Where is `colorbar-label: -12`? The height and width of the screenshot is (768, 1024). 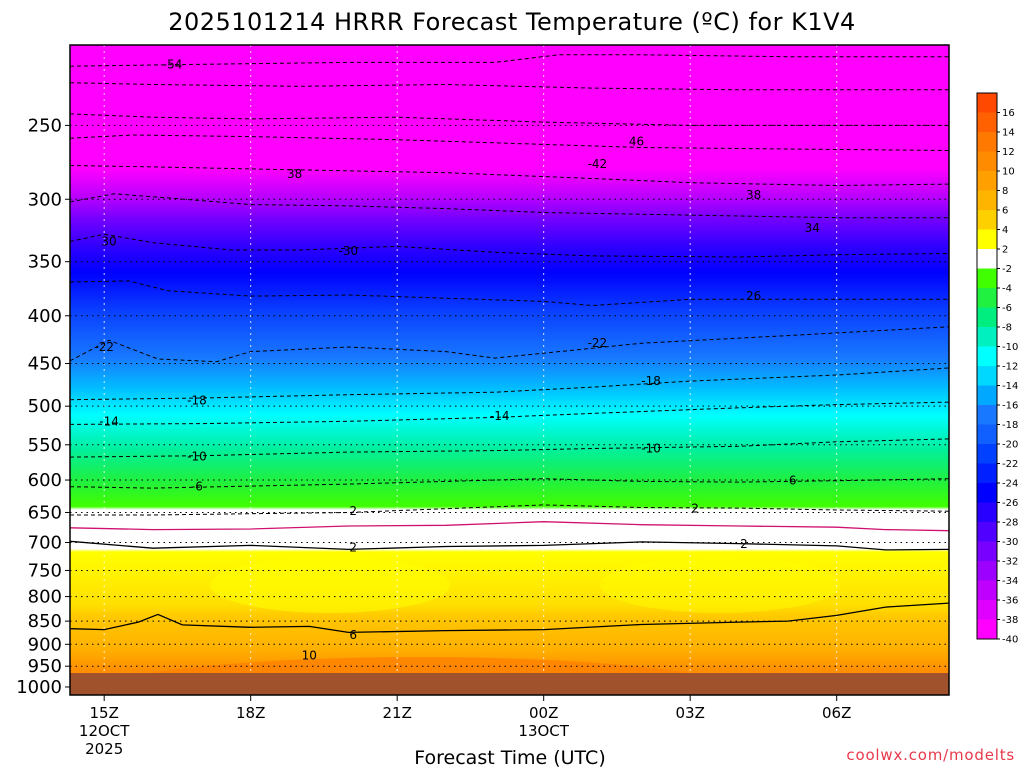 colorbar-label: -12 is located at coordinates (1010, 367).